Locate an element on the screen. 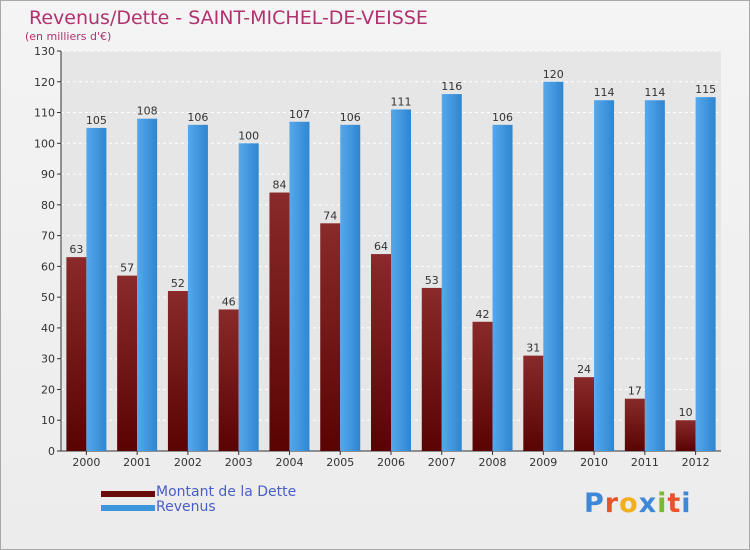  x-tick-label: 2012 is located at coordinates (696, 462).